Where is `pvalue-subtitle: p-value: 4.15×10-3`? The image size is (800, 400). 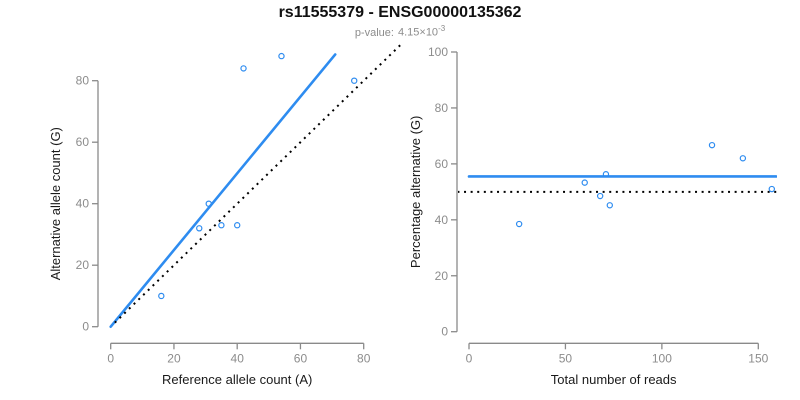 pvalue-subtitle: p-value: 4.15×10-3 is located at coordinates (400, 31).